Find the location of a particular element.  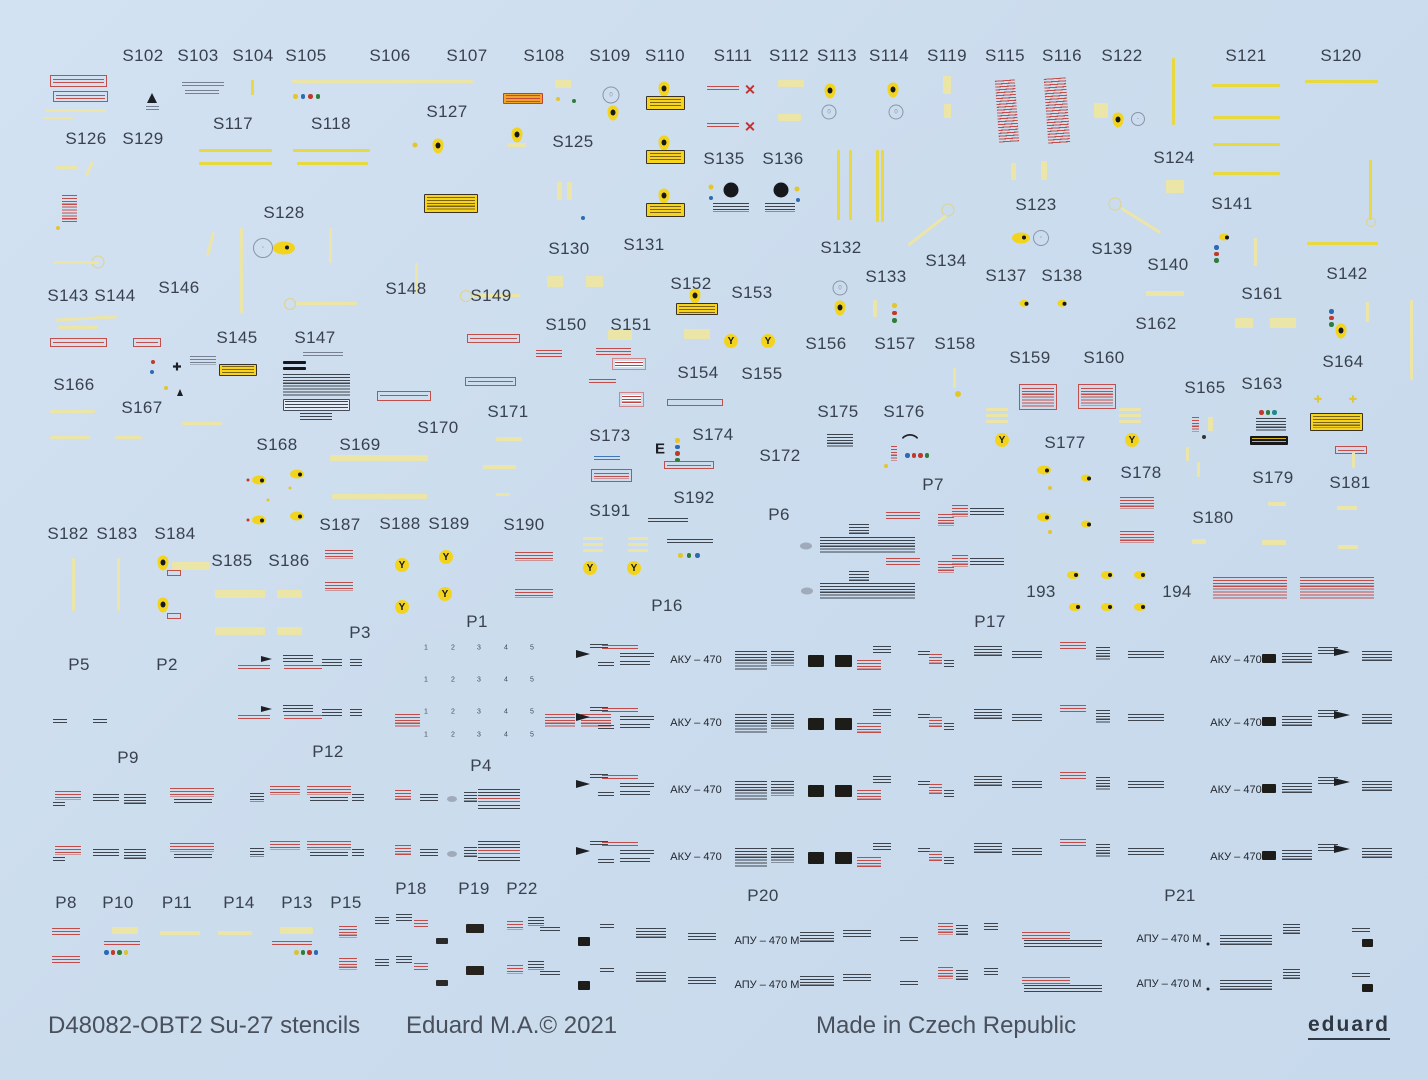

decal-mark-ygly: Y is located at coordinates (590, 568).